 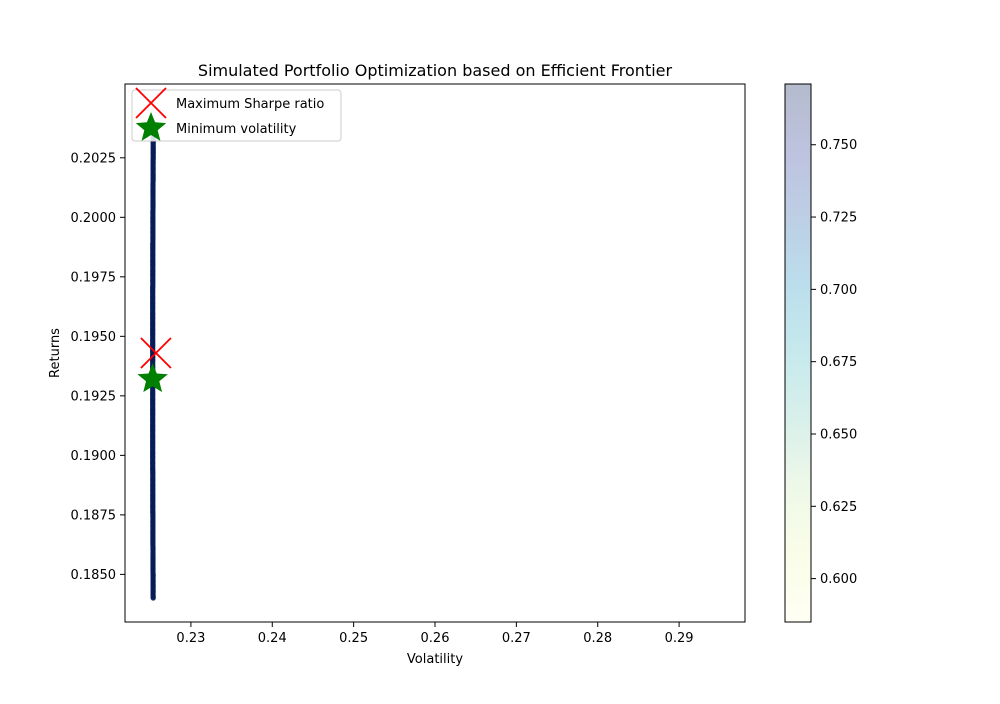 What do you see at coordinates (838, 579) in the screenshot?
I see `colorbar-tick-label: 0.600` at bounding box center [838, 579].